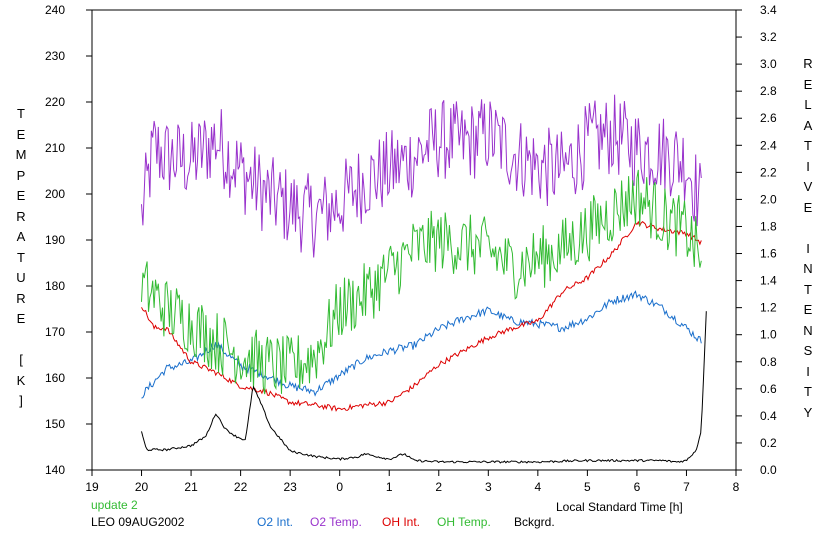 The width and height of the screenshot is (828, 535). I want to click on right-tick-label: 1.0, so click(768, 335).